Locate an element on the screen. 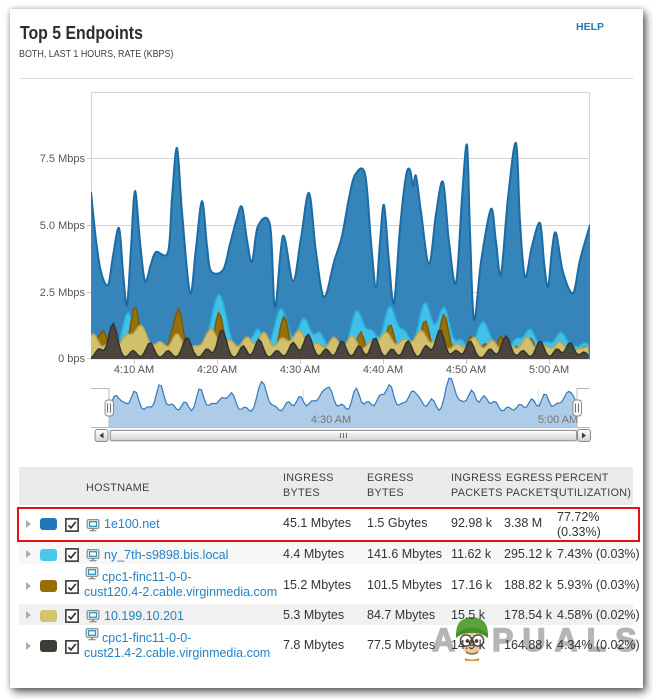 The image size is (653, 699). svg-text: 0 bps is located at coordinates (71, 359).